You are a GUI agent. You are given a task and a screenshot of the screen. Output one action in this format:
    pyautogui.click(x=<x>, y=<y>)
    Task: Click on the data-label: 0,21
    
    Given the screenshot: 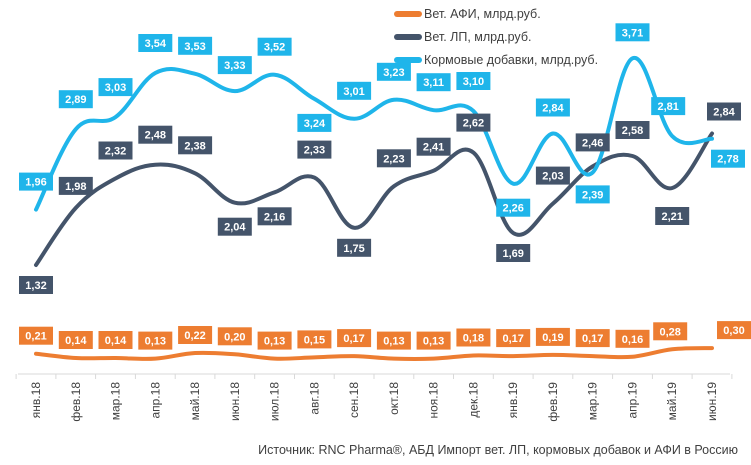 What is the action you would take?
    pyautogui.click(x=35, y=337)
    